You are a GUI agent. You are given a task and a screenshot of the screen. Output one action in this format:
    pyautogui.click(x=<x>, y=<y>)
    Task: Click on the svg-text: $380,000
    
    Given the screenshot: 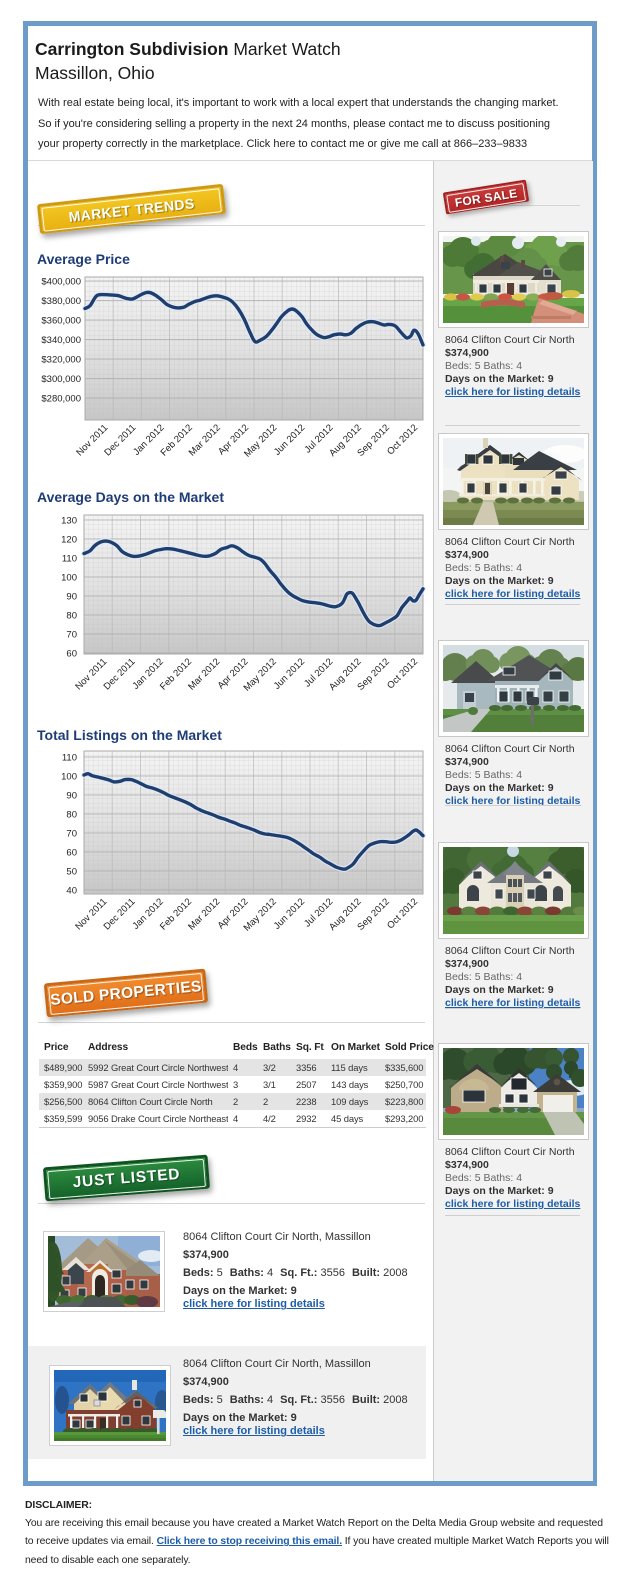 What is the action you would take?
    pyautogui.click(x=61, y=301)
    